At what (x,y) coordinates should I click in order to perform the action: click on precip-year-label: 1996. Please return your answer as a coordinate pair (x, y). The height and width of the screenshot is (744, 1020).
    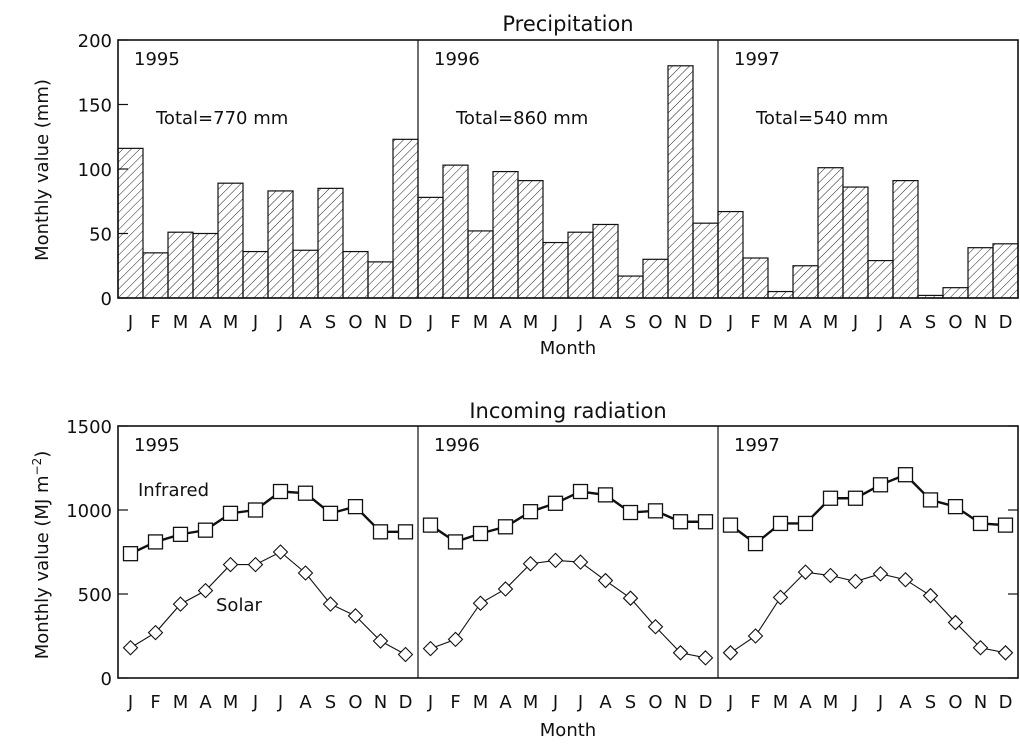
    Looking at the image, I should click on (457, 59).